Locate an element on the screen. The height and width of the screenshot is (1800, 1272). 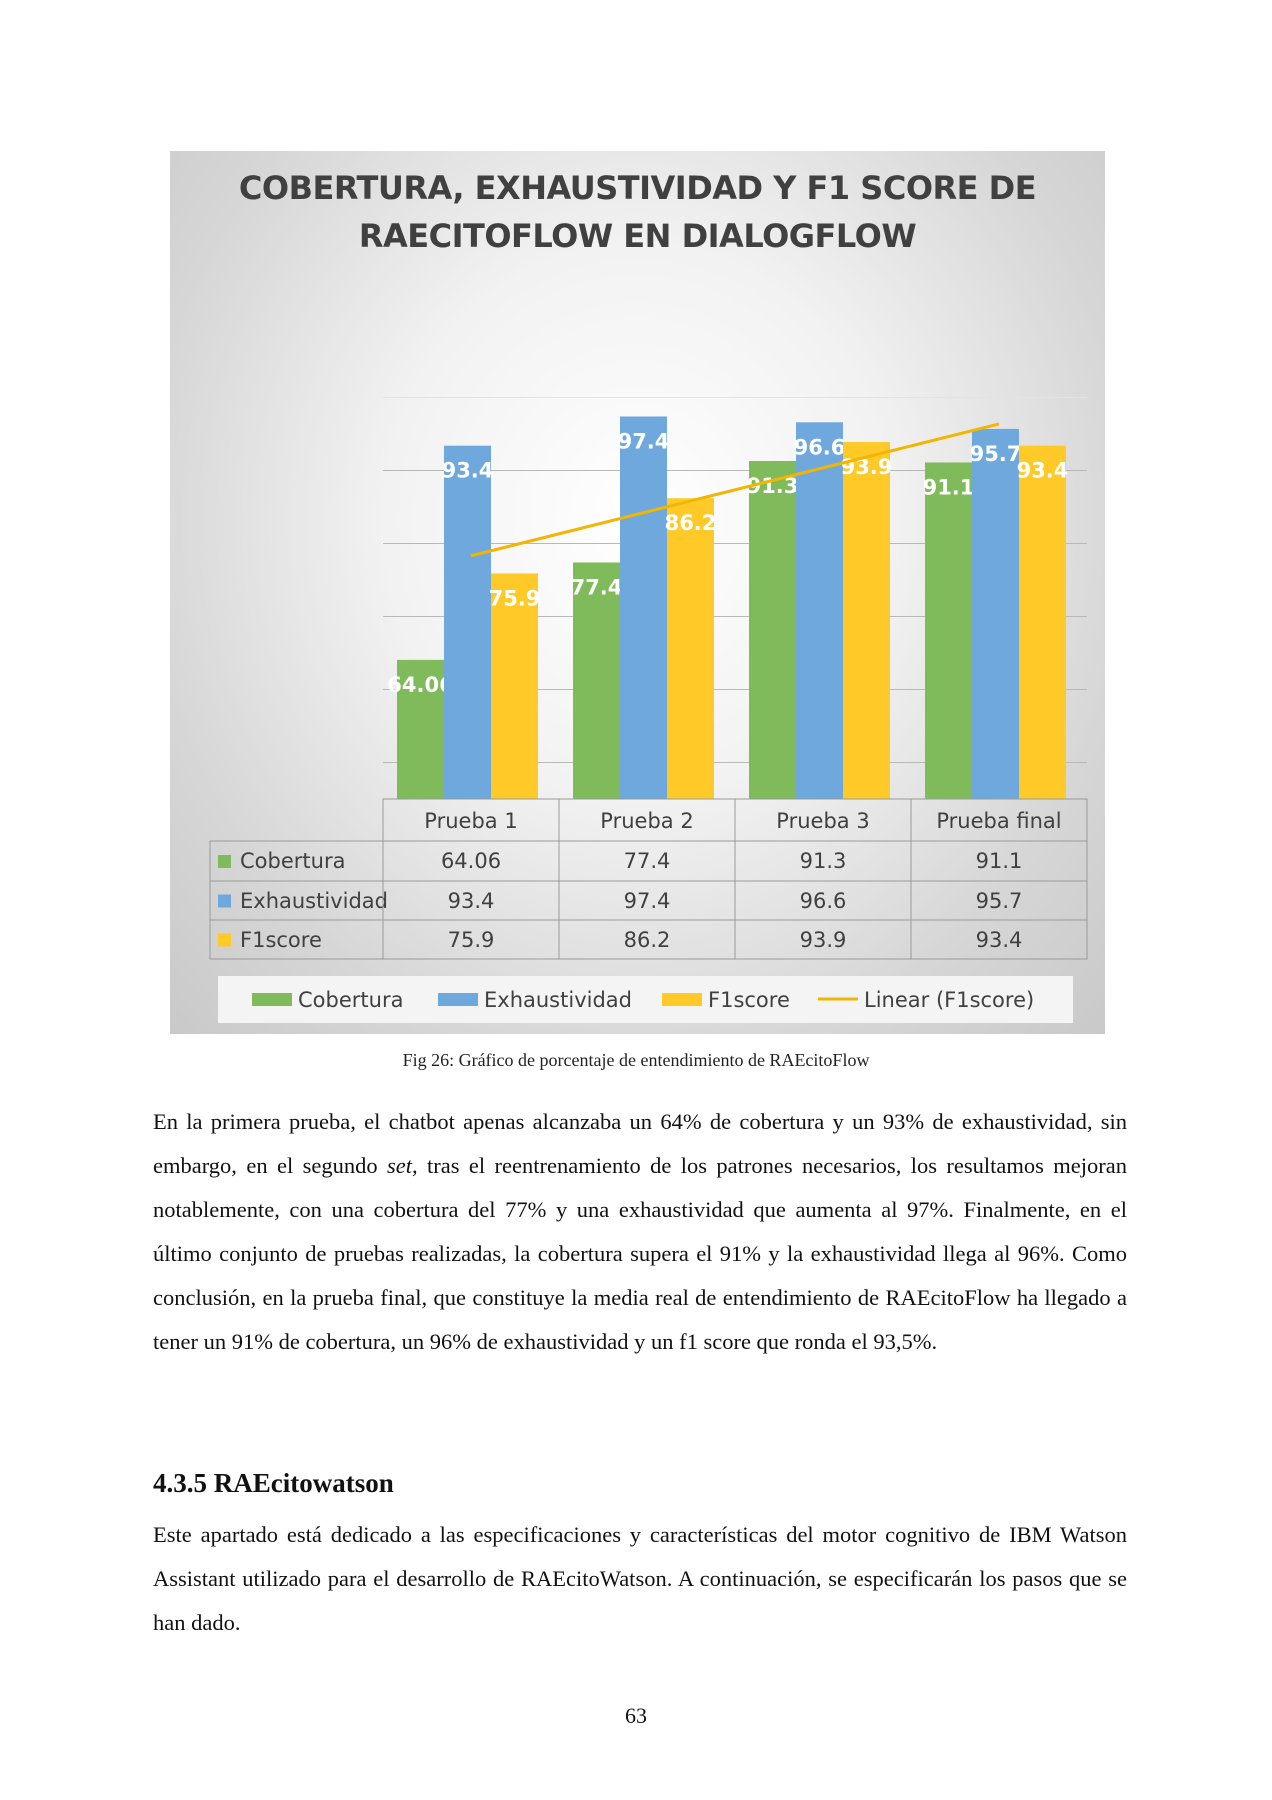
table-cell: 96.6 is located at coordinates (823, 901).